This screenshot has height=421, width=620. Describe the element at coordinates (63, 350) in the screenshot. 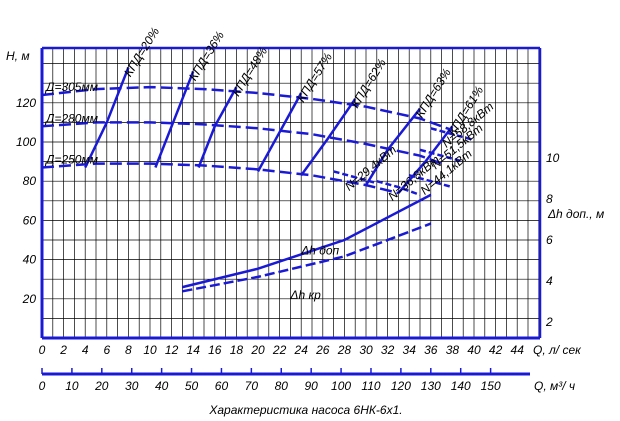

I see `x-tick-label: 2` at that location.